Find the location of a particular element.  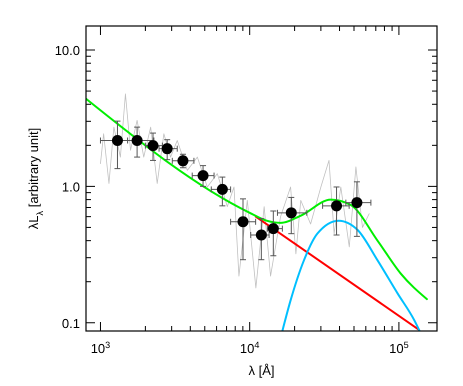

x-axis-title: λ [Å] is located at coordinates (261, 370).